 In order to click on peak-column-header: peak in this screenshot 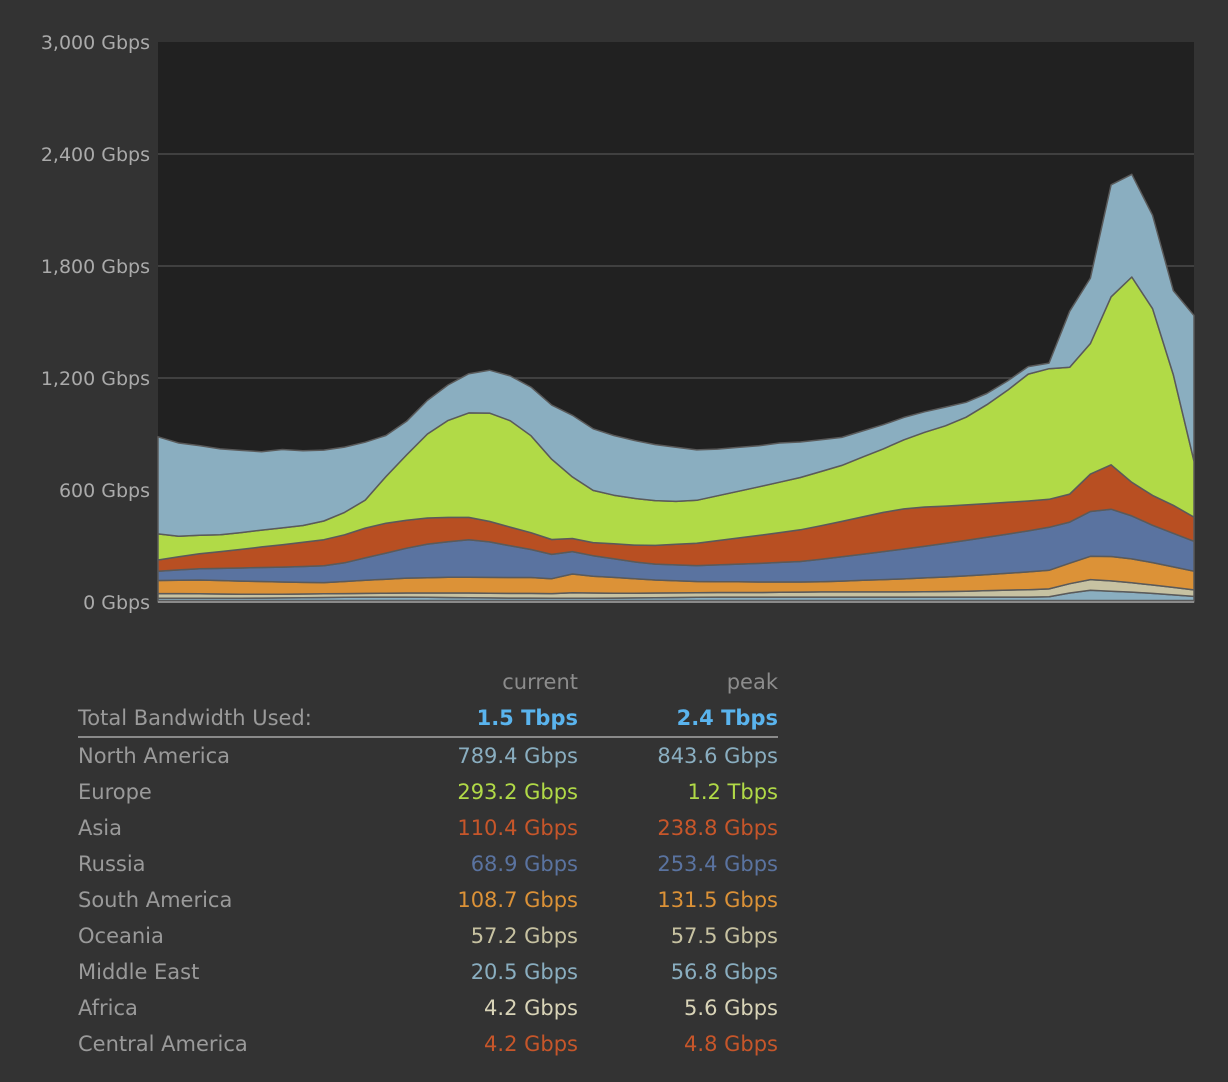, I will do `click(752, 682)`.